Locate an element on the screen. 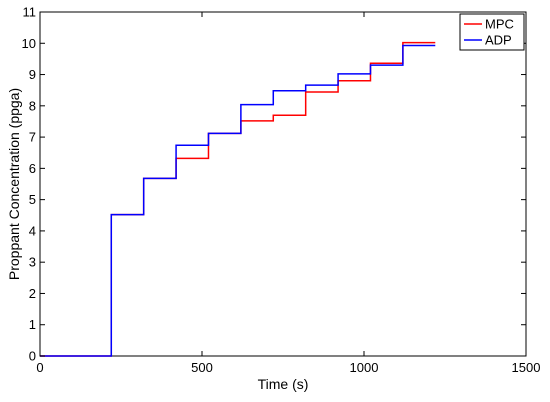  legend-label-mpc: MPC is located at coordinates (499, 24).